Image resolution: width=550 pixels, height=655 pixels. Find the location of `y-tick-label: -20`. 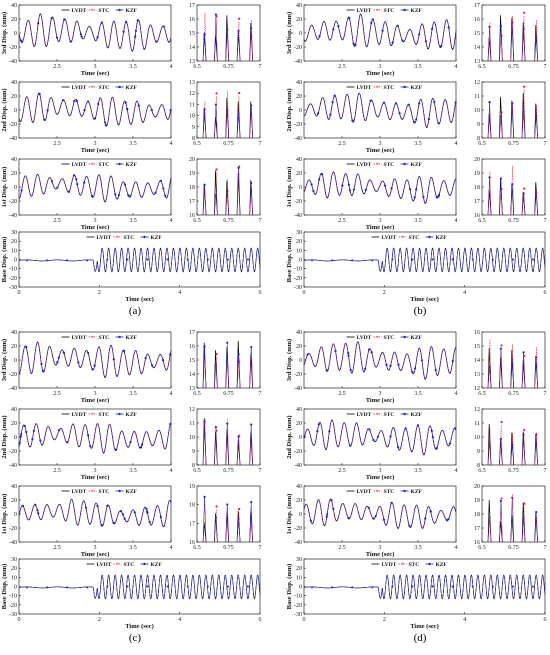

y-tick-label: -20 is located at coordinates (13, 202).